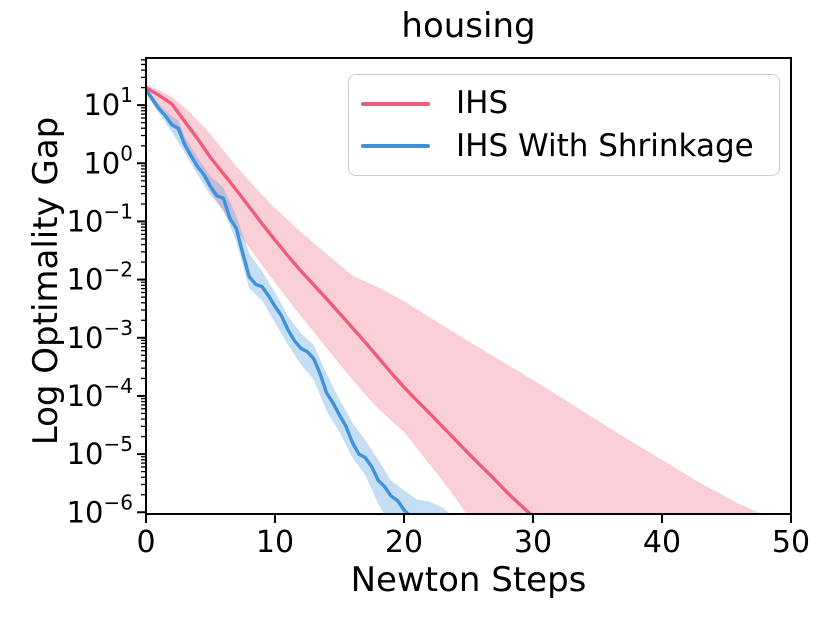  I want to click on x-axis-label: Newton Steps, so click(468, 580).